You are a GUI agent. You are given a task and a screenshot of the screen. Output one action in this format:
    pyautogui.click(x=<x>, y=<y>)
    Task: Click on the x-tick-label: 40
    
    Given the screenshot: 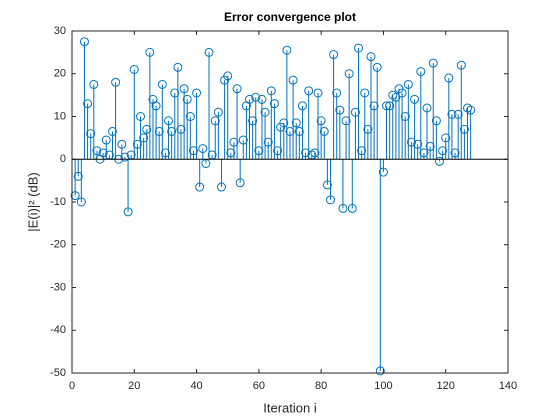 What is the action you would take?
    pyautogui.click(x=196, y=386)
    